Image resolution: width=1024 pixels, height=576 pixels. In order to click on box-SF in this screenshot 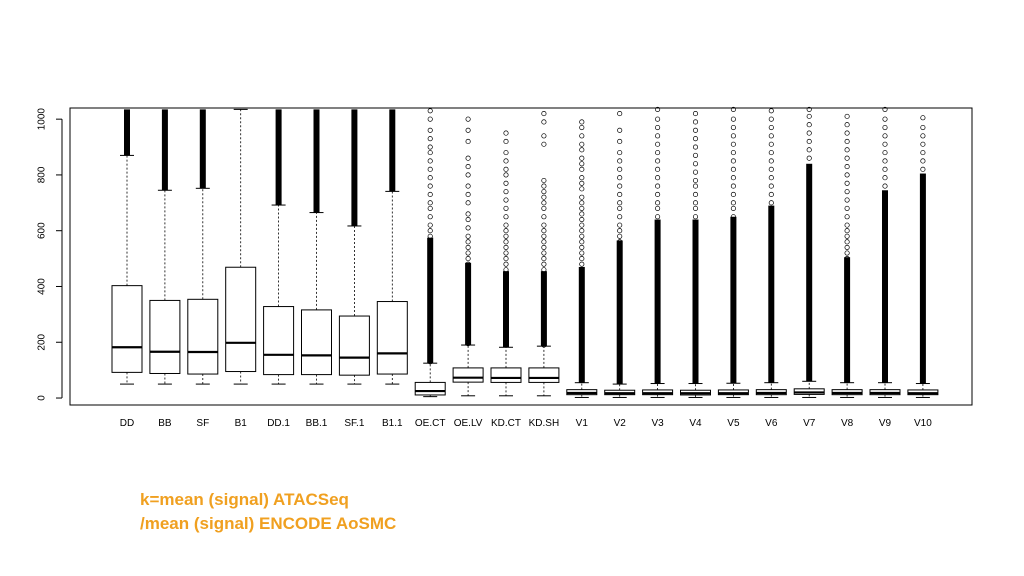, I will do `click(203, 247)`.